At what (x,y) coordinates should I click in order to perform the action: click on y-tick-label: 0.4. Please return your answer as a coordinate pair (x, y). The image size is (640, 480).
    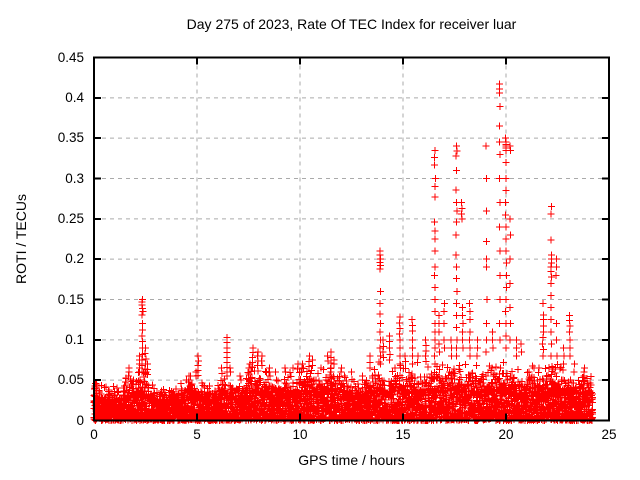
    Looking at the image, I should click on (74, 97).